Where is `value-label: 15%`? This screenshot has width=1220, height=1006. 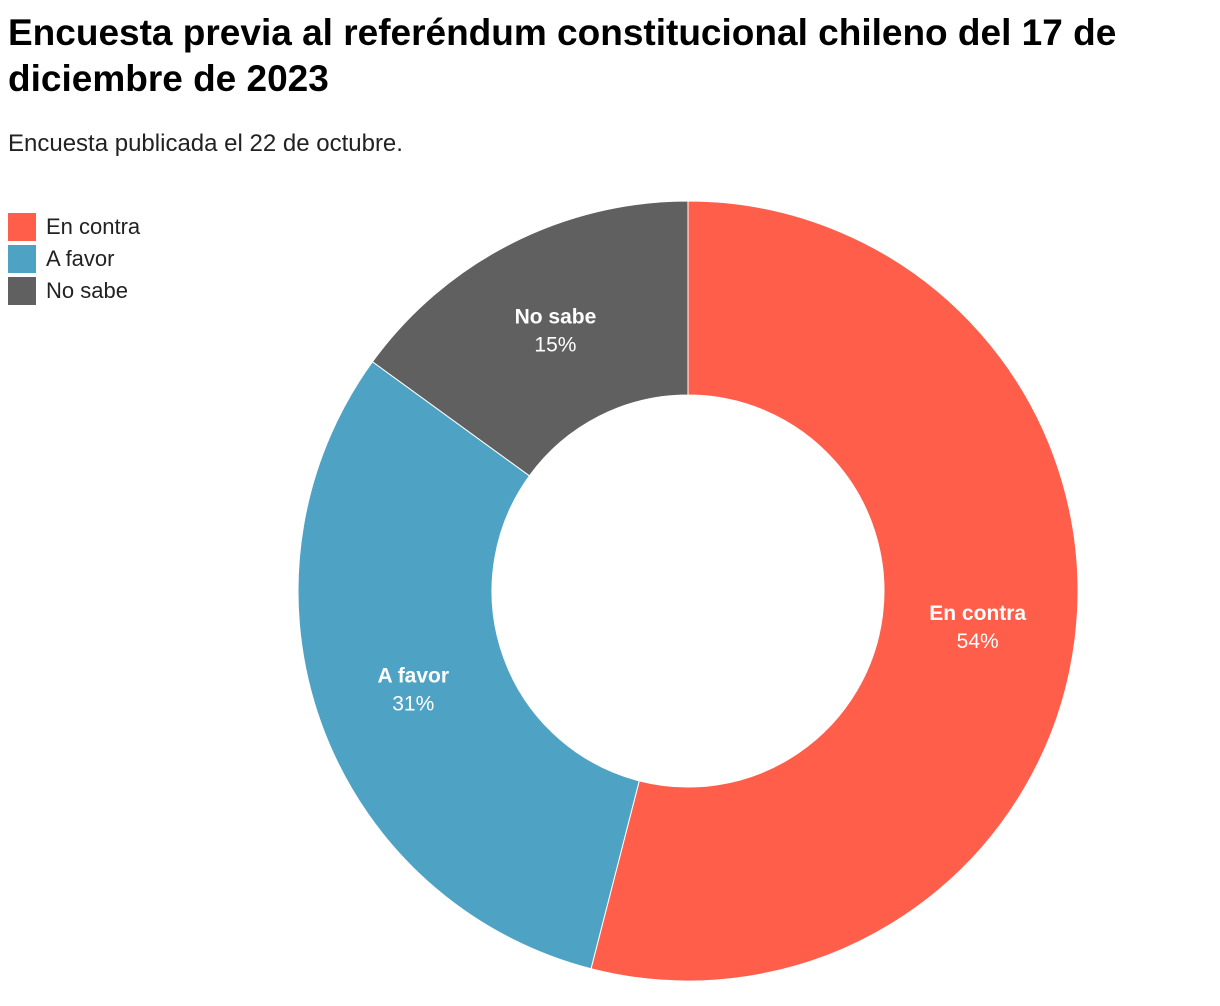 value-label: 15% is located at coordinates (555, 344).